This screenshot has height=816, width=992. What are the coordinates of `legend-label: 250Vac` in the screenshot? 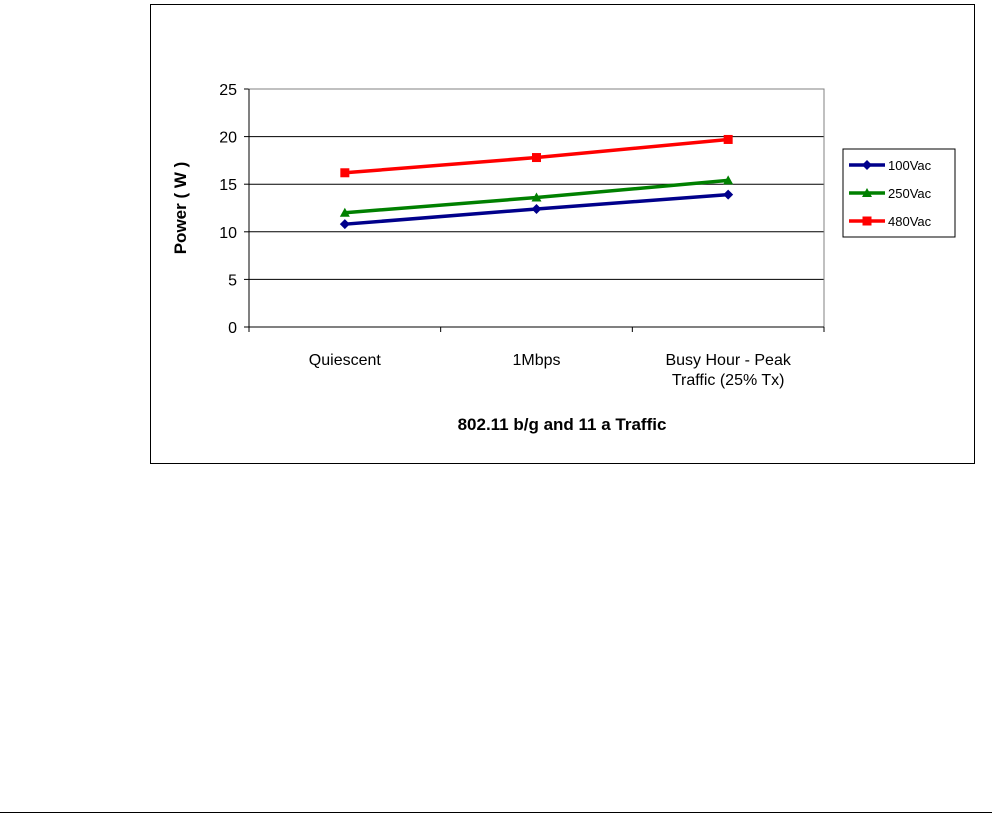 It's located at (910, 193).